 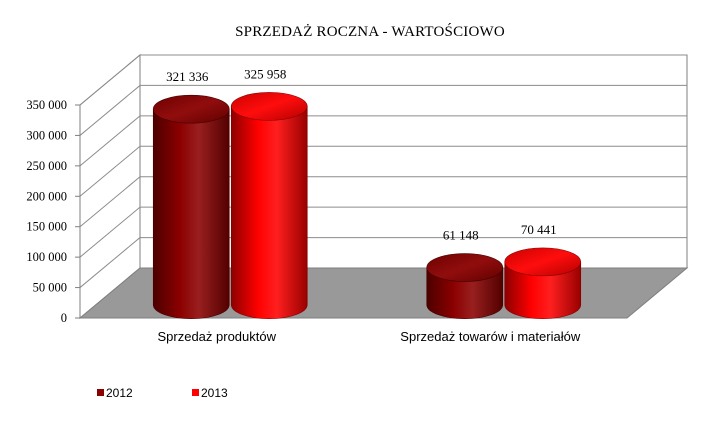 I want to click on x-tick-label: Sprzedaż produktów, so click(x=216, y=336).